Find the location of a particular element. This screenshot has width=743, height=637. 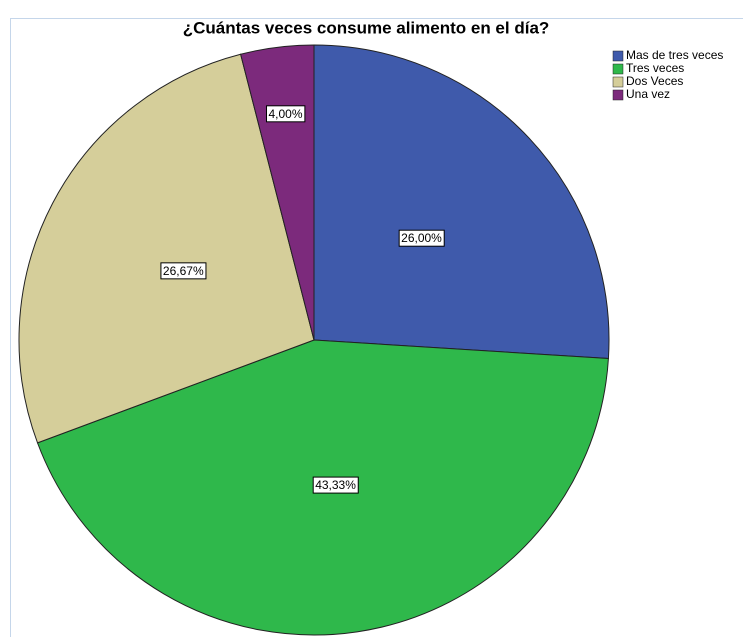

legend-label: Una vez is located at coordinates (648, 94).